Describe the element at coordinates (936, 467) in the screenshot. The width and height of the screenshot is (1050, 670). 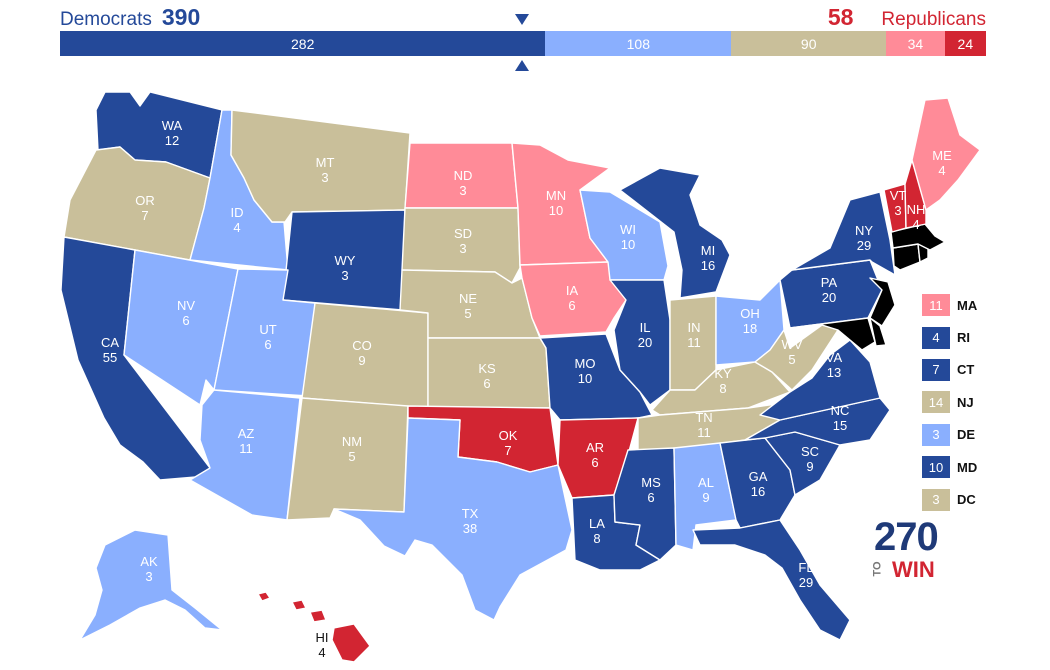
I see `small-state-votes: 10` at that location.